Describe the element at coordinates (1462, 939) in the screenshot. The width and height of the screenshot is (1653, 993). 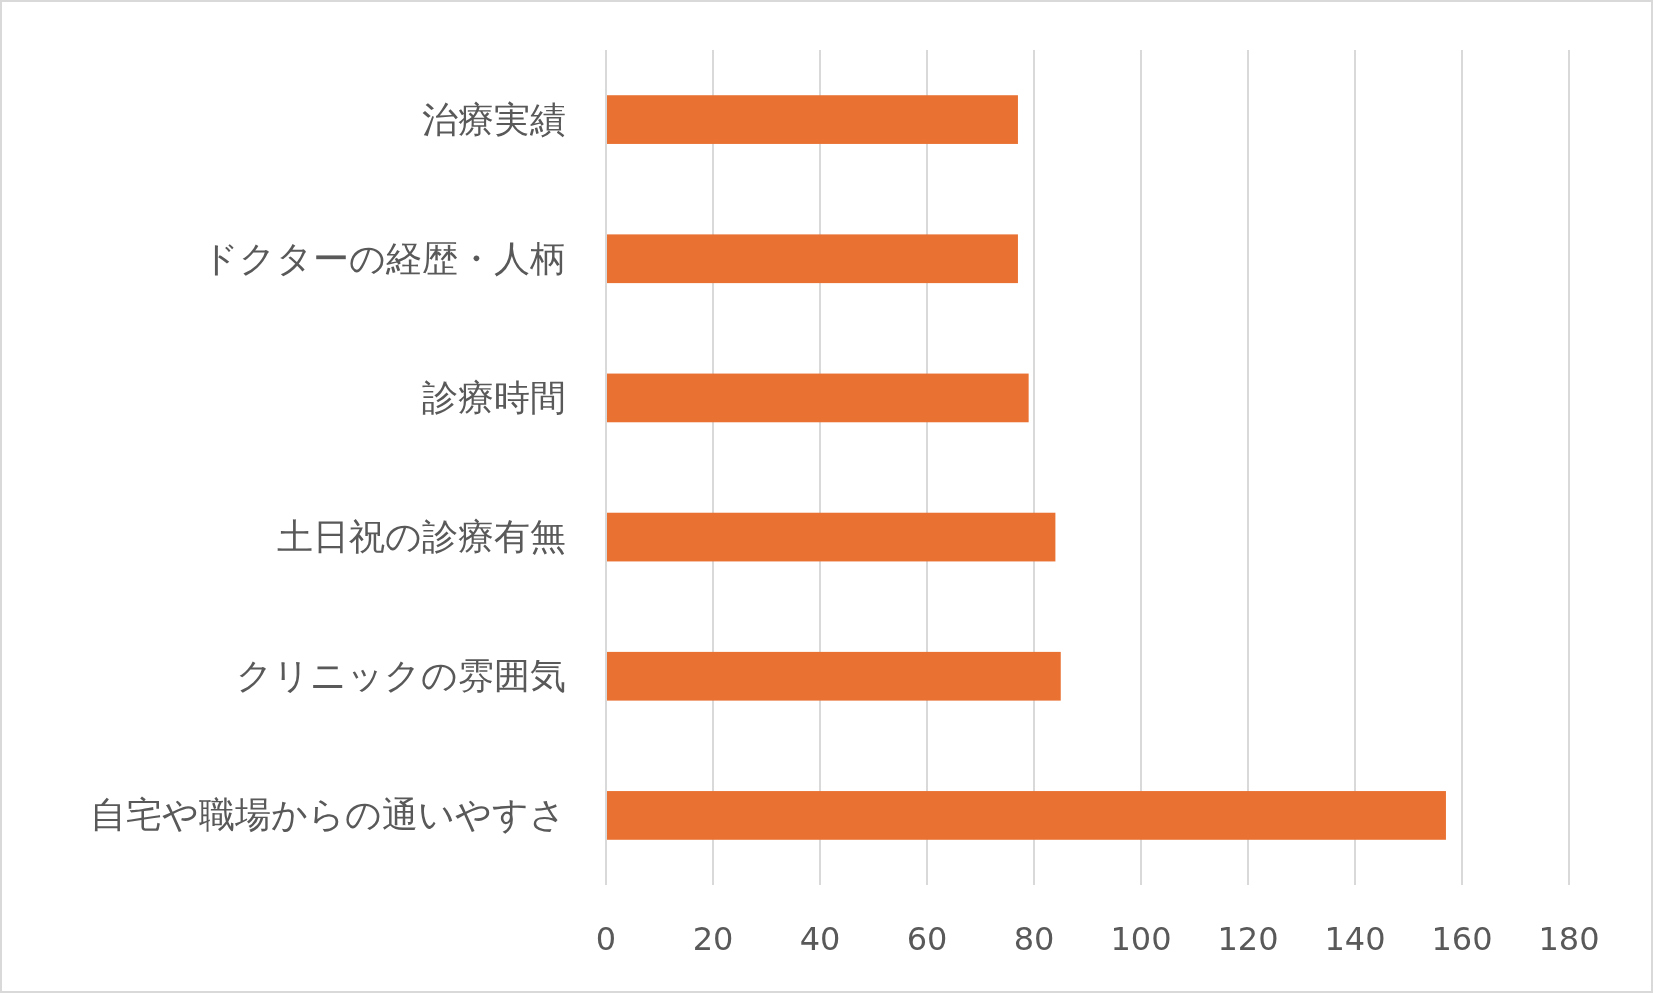
I see `x-tick-label: 160` at that location.